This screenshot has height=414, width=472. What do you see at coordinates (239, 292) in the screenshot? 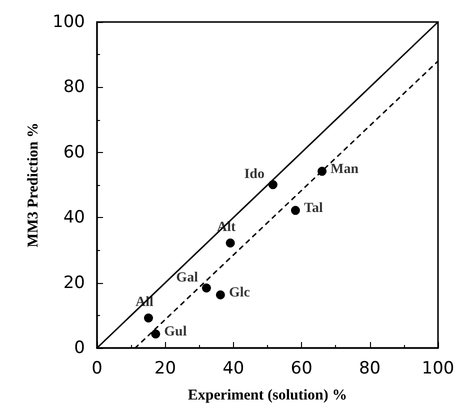
I see `annotation: Glc` at bounding box center [239, 292].